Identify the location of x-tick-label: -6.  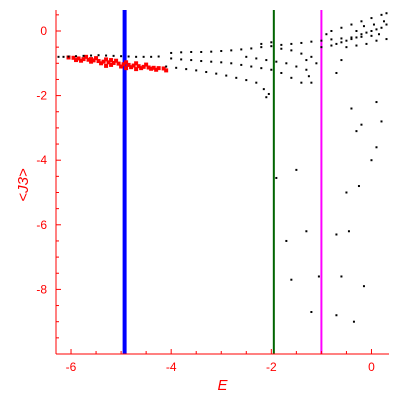
(71, 367).